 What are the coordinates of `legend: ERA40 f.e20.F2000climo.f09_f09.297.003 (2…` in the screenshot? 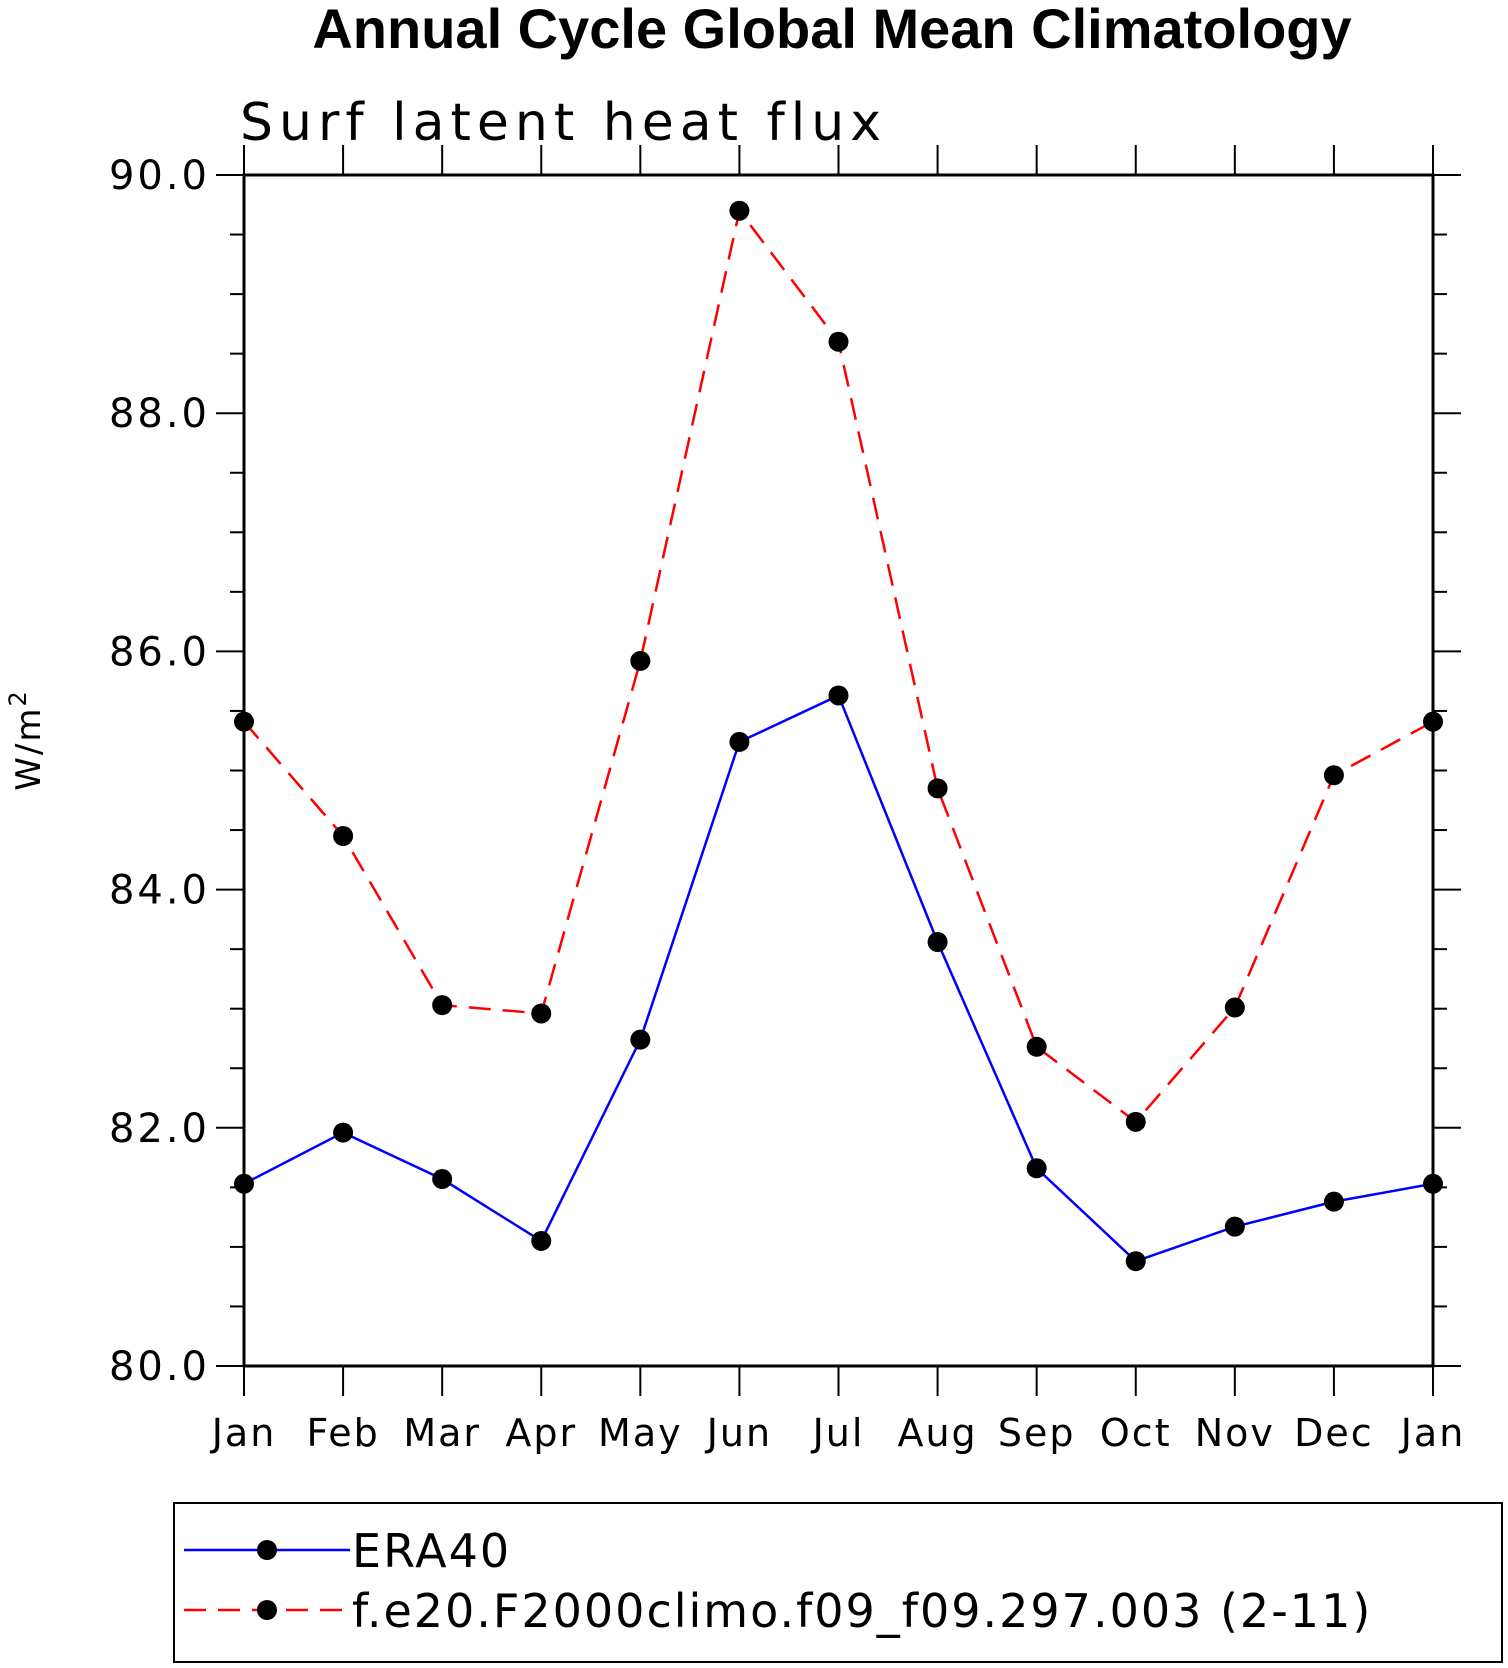 It's located at (838, 1582).